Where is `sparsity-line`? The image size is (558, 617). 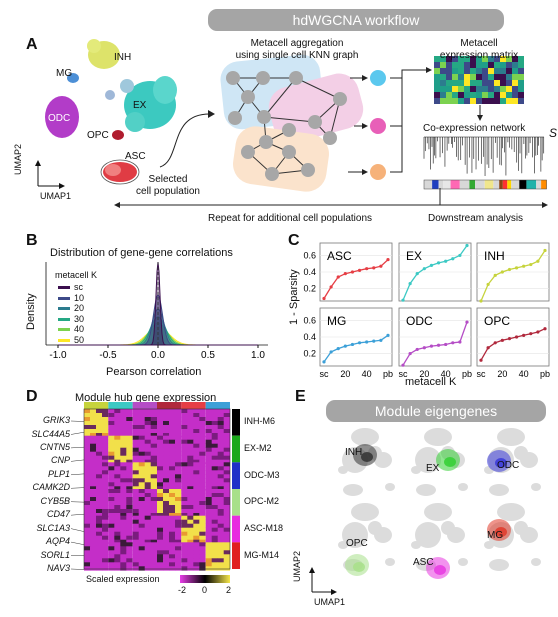 sparsity-line is located at coordinates (356, 279).